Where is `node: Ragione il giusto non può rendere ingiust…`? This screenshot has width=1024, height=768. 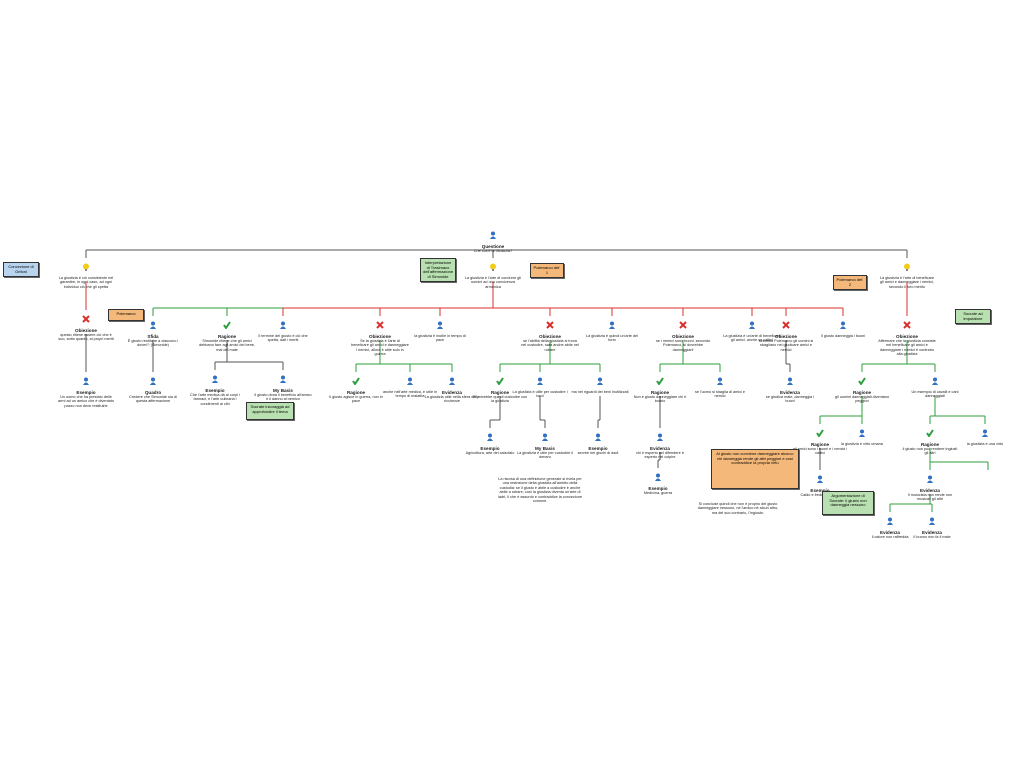
node: Ragione il giusto non può rendere ingiust… is located at coordinates (930, 440).